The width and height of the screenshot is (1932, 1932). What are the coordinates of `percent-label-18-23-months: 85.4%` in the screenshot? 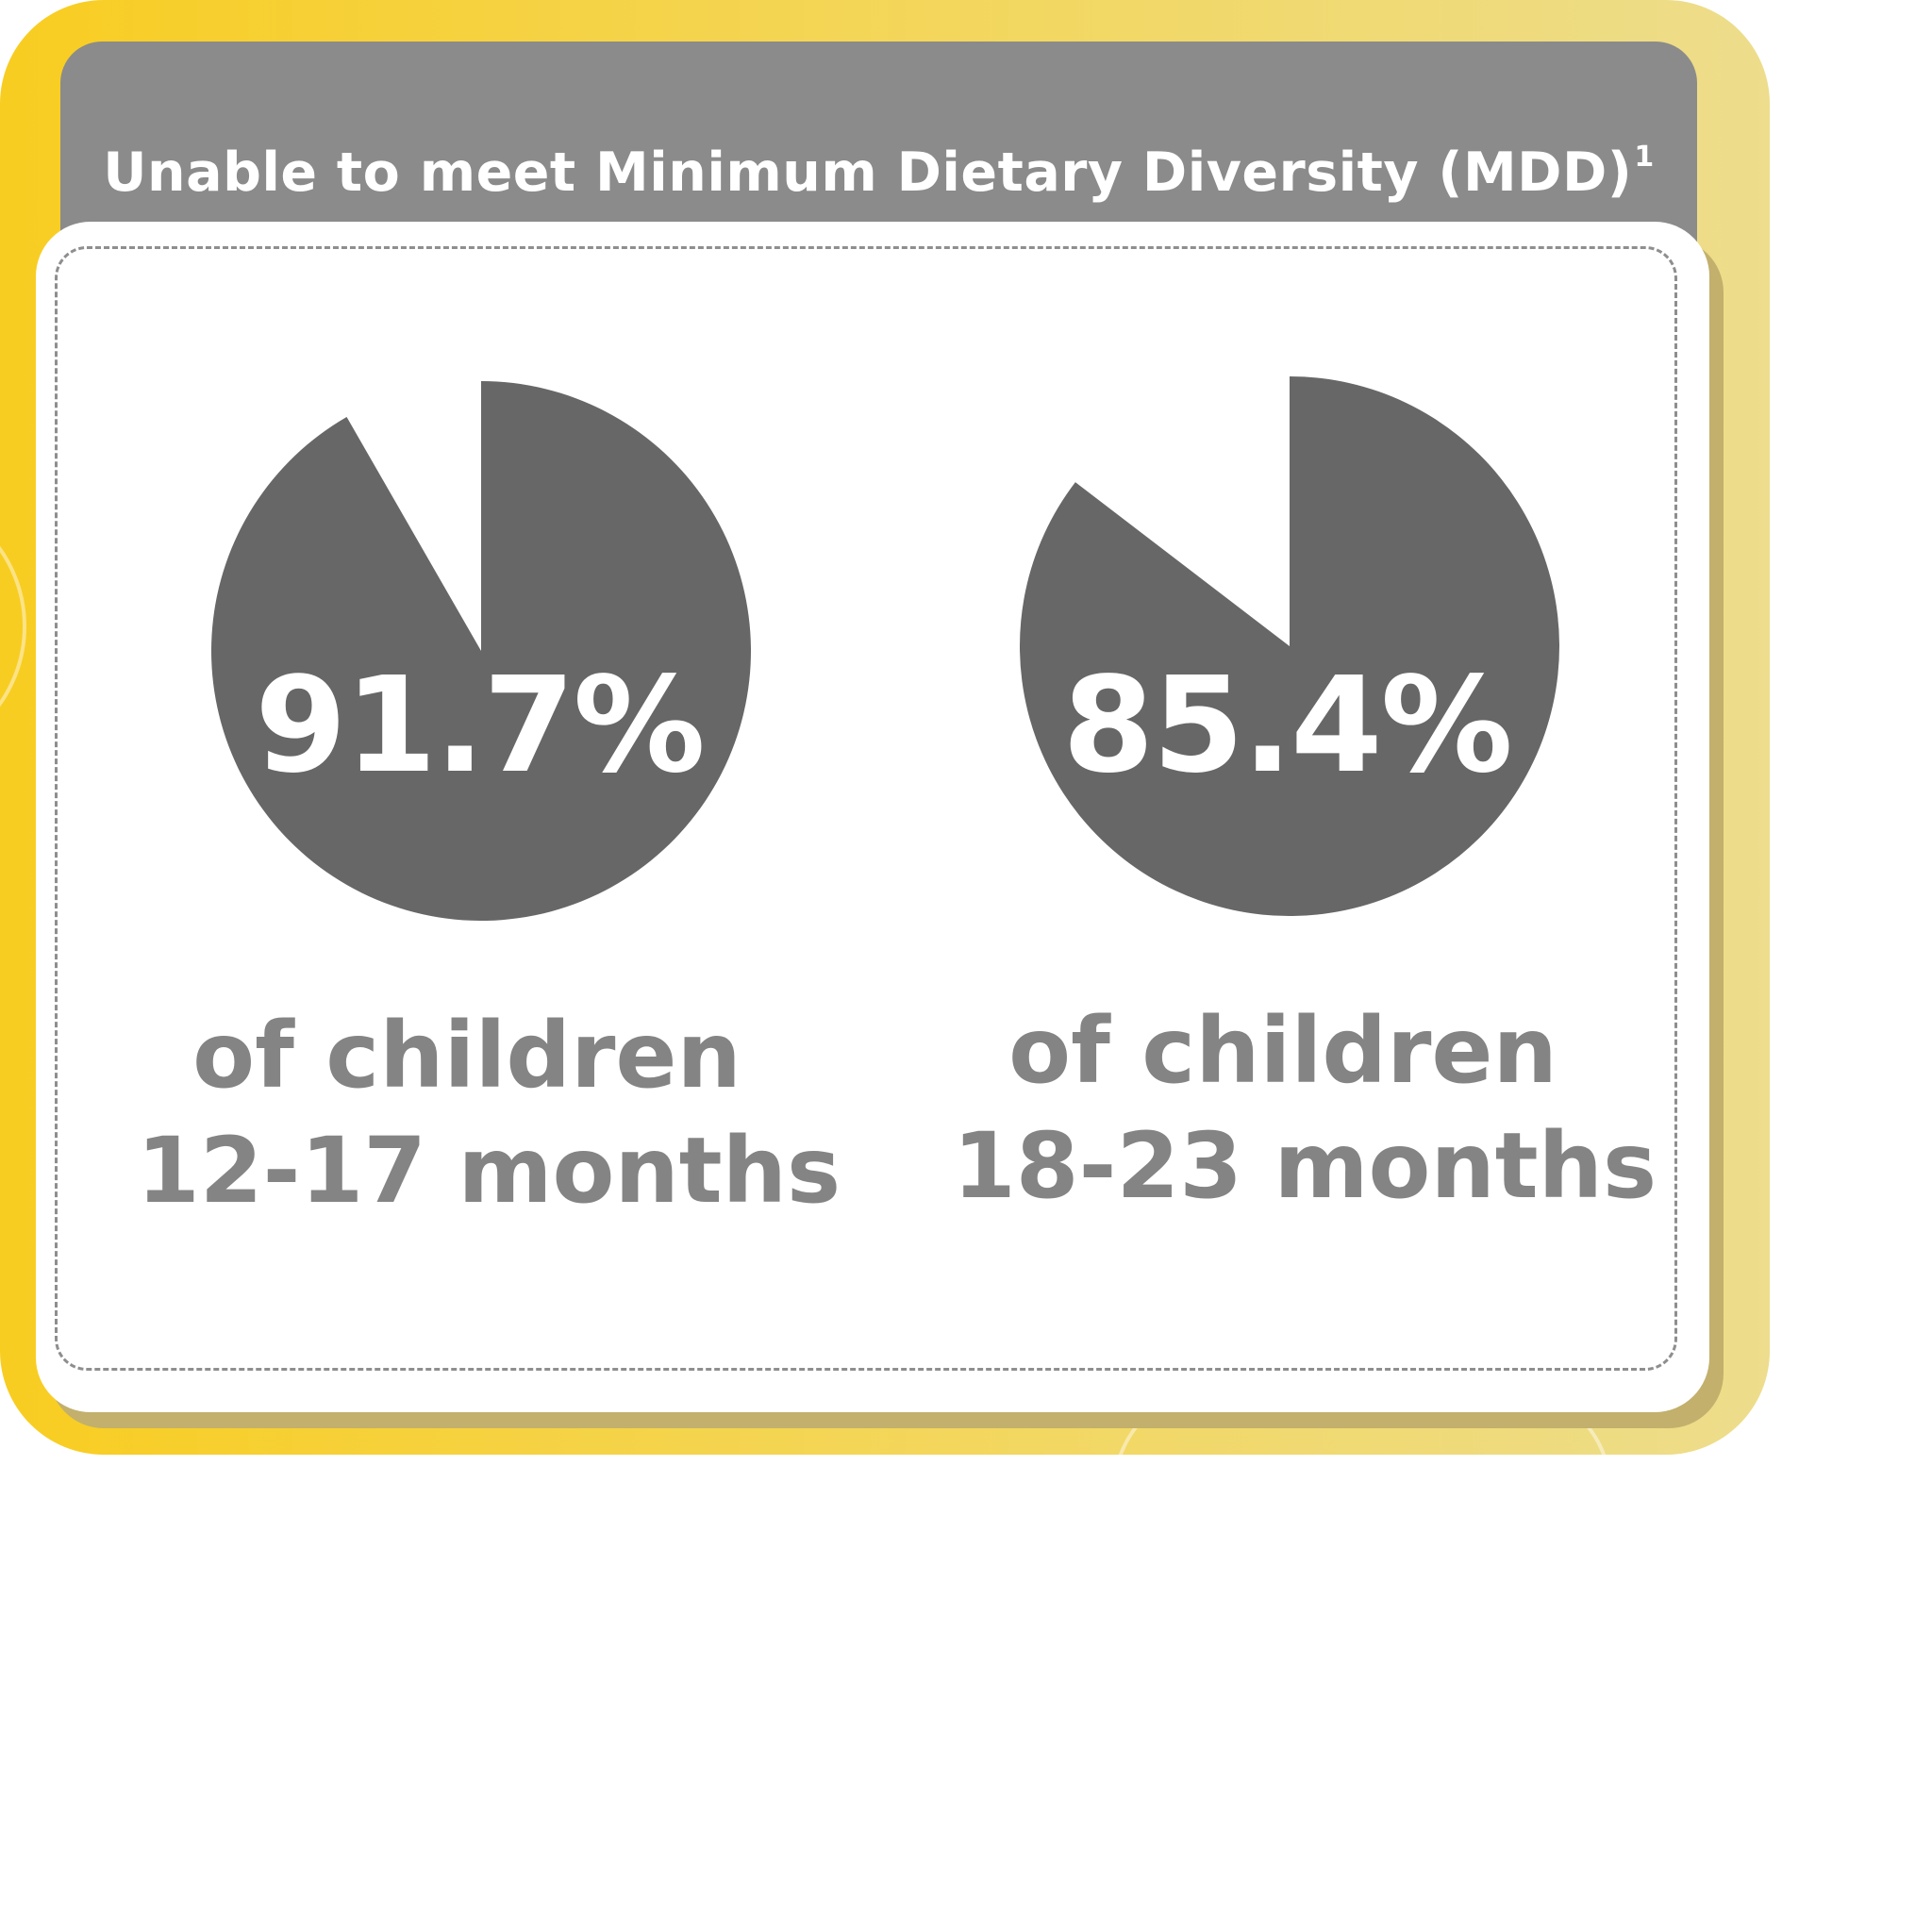 It's located at (1287, 726).